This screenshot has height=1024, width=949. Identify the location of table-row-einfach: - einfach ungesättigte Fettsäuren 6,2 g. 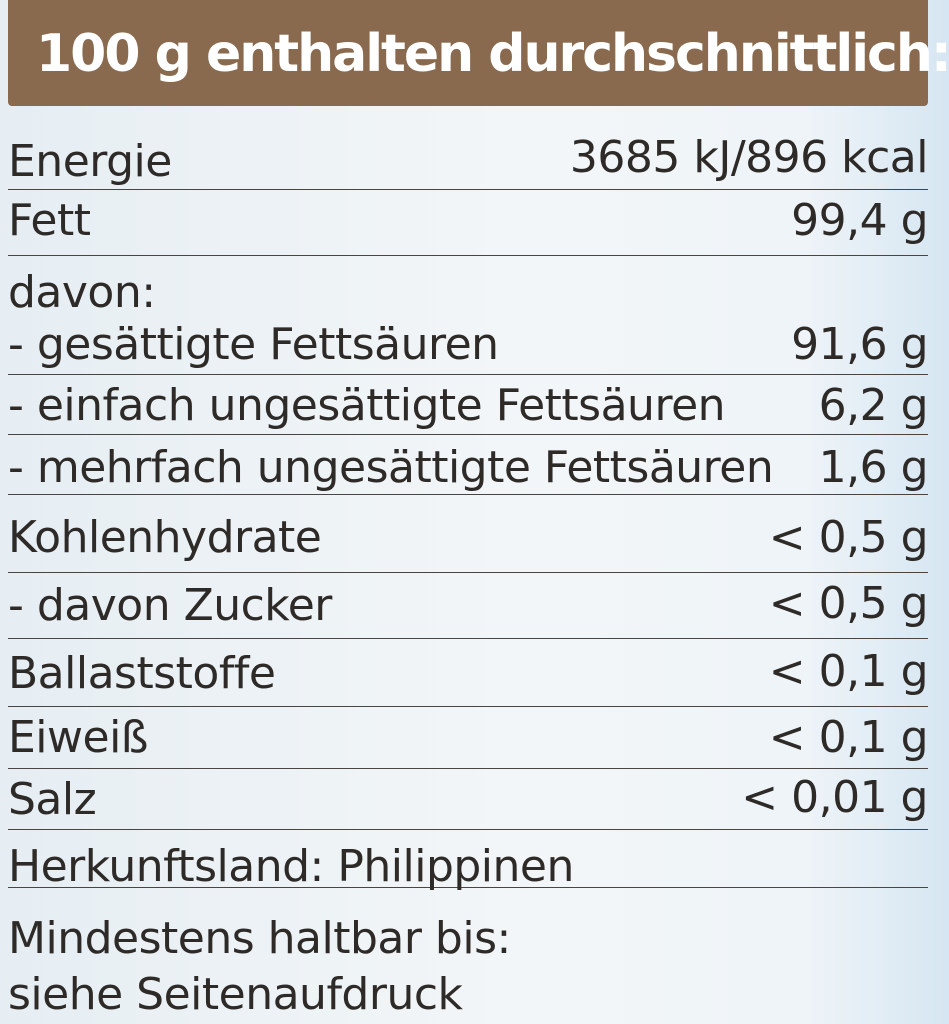
(468, 404).